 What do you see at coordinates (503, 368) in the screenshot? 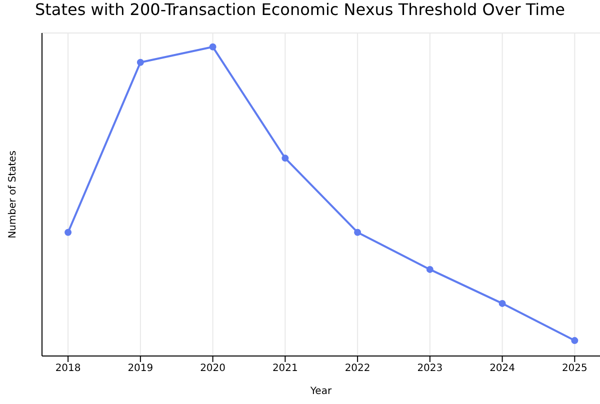
I see `x-tick-label: 2024` at bounding box center [503, 368].